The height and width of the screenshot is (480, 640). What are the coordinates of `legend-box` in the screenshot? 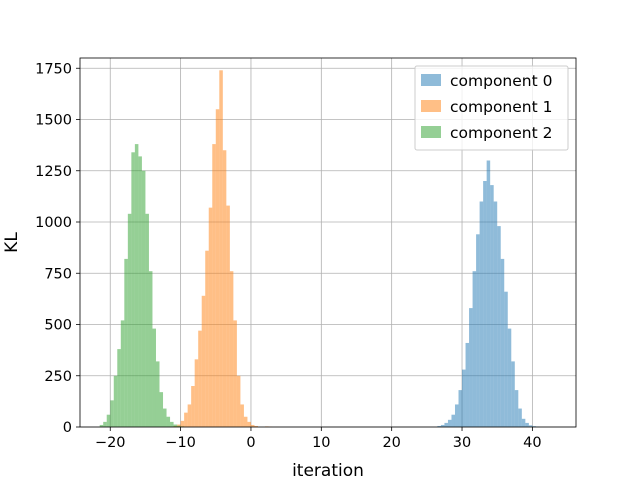 It's located at (491, 108).